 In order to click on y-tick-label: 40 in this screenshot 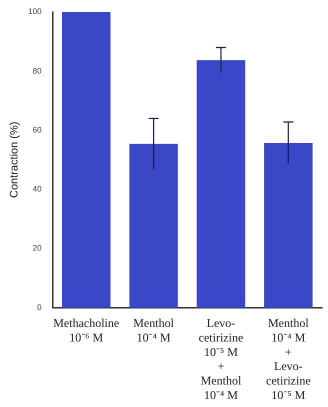, I will do `click(37, 189)`.